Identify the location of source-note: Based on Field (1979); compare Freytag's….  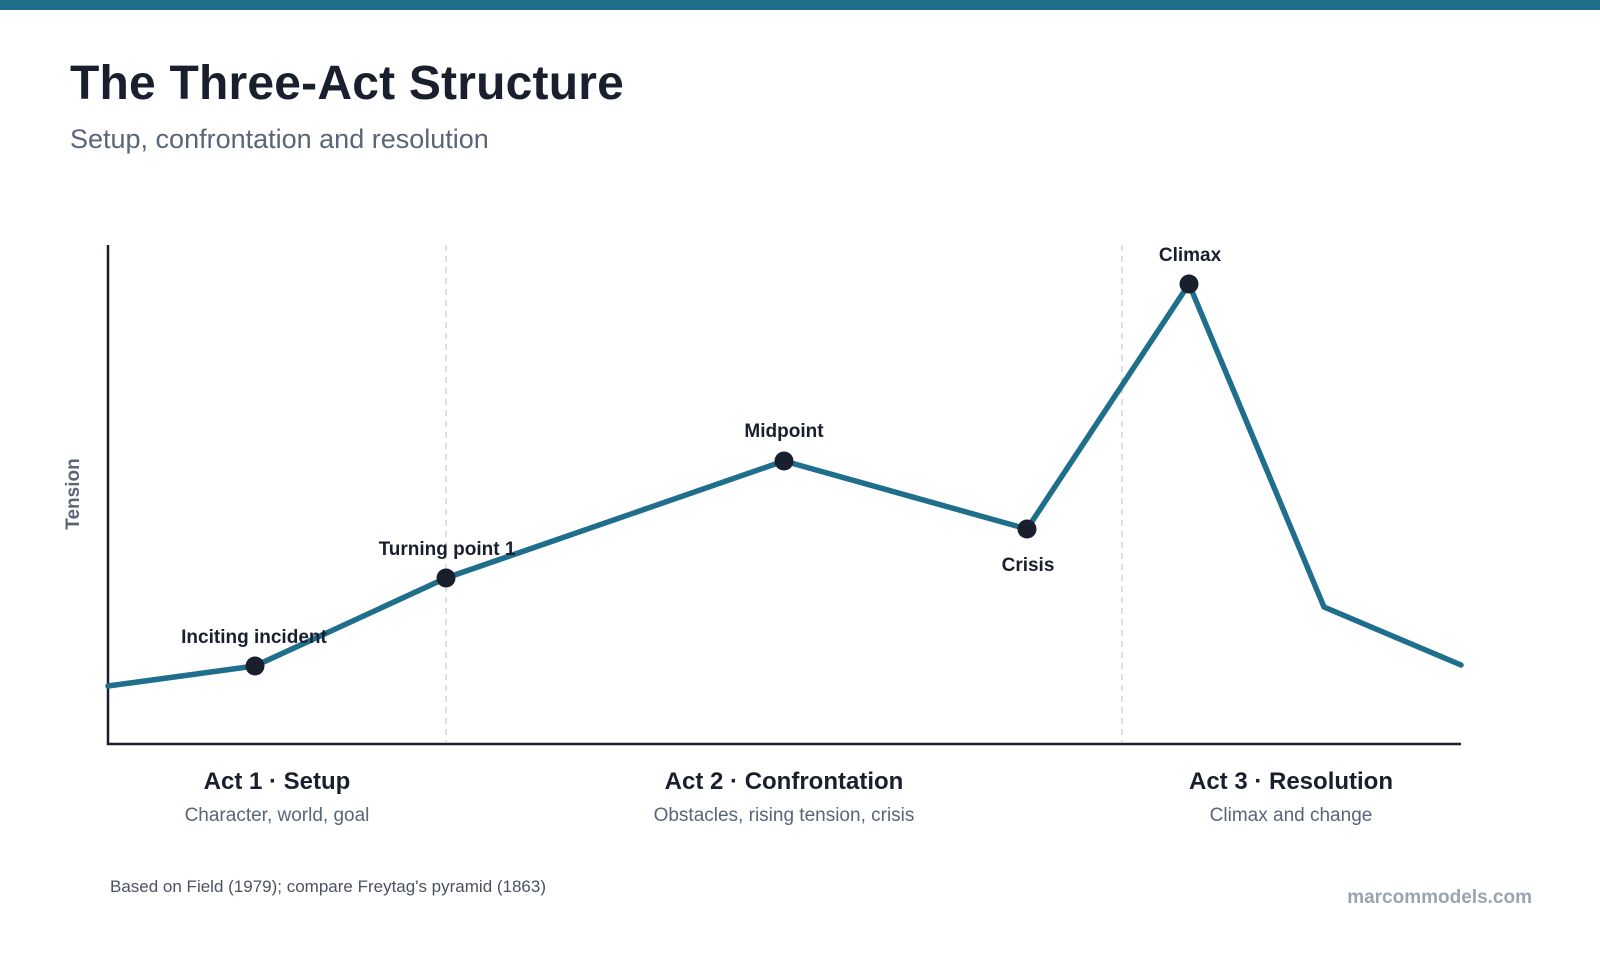
(328, 886).